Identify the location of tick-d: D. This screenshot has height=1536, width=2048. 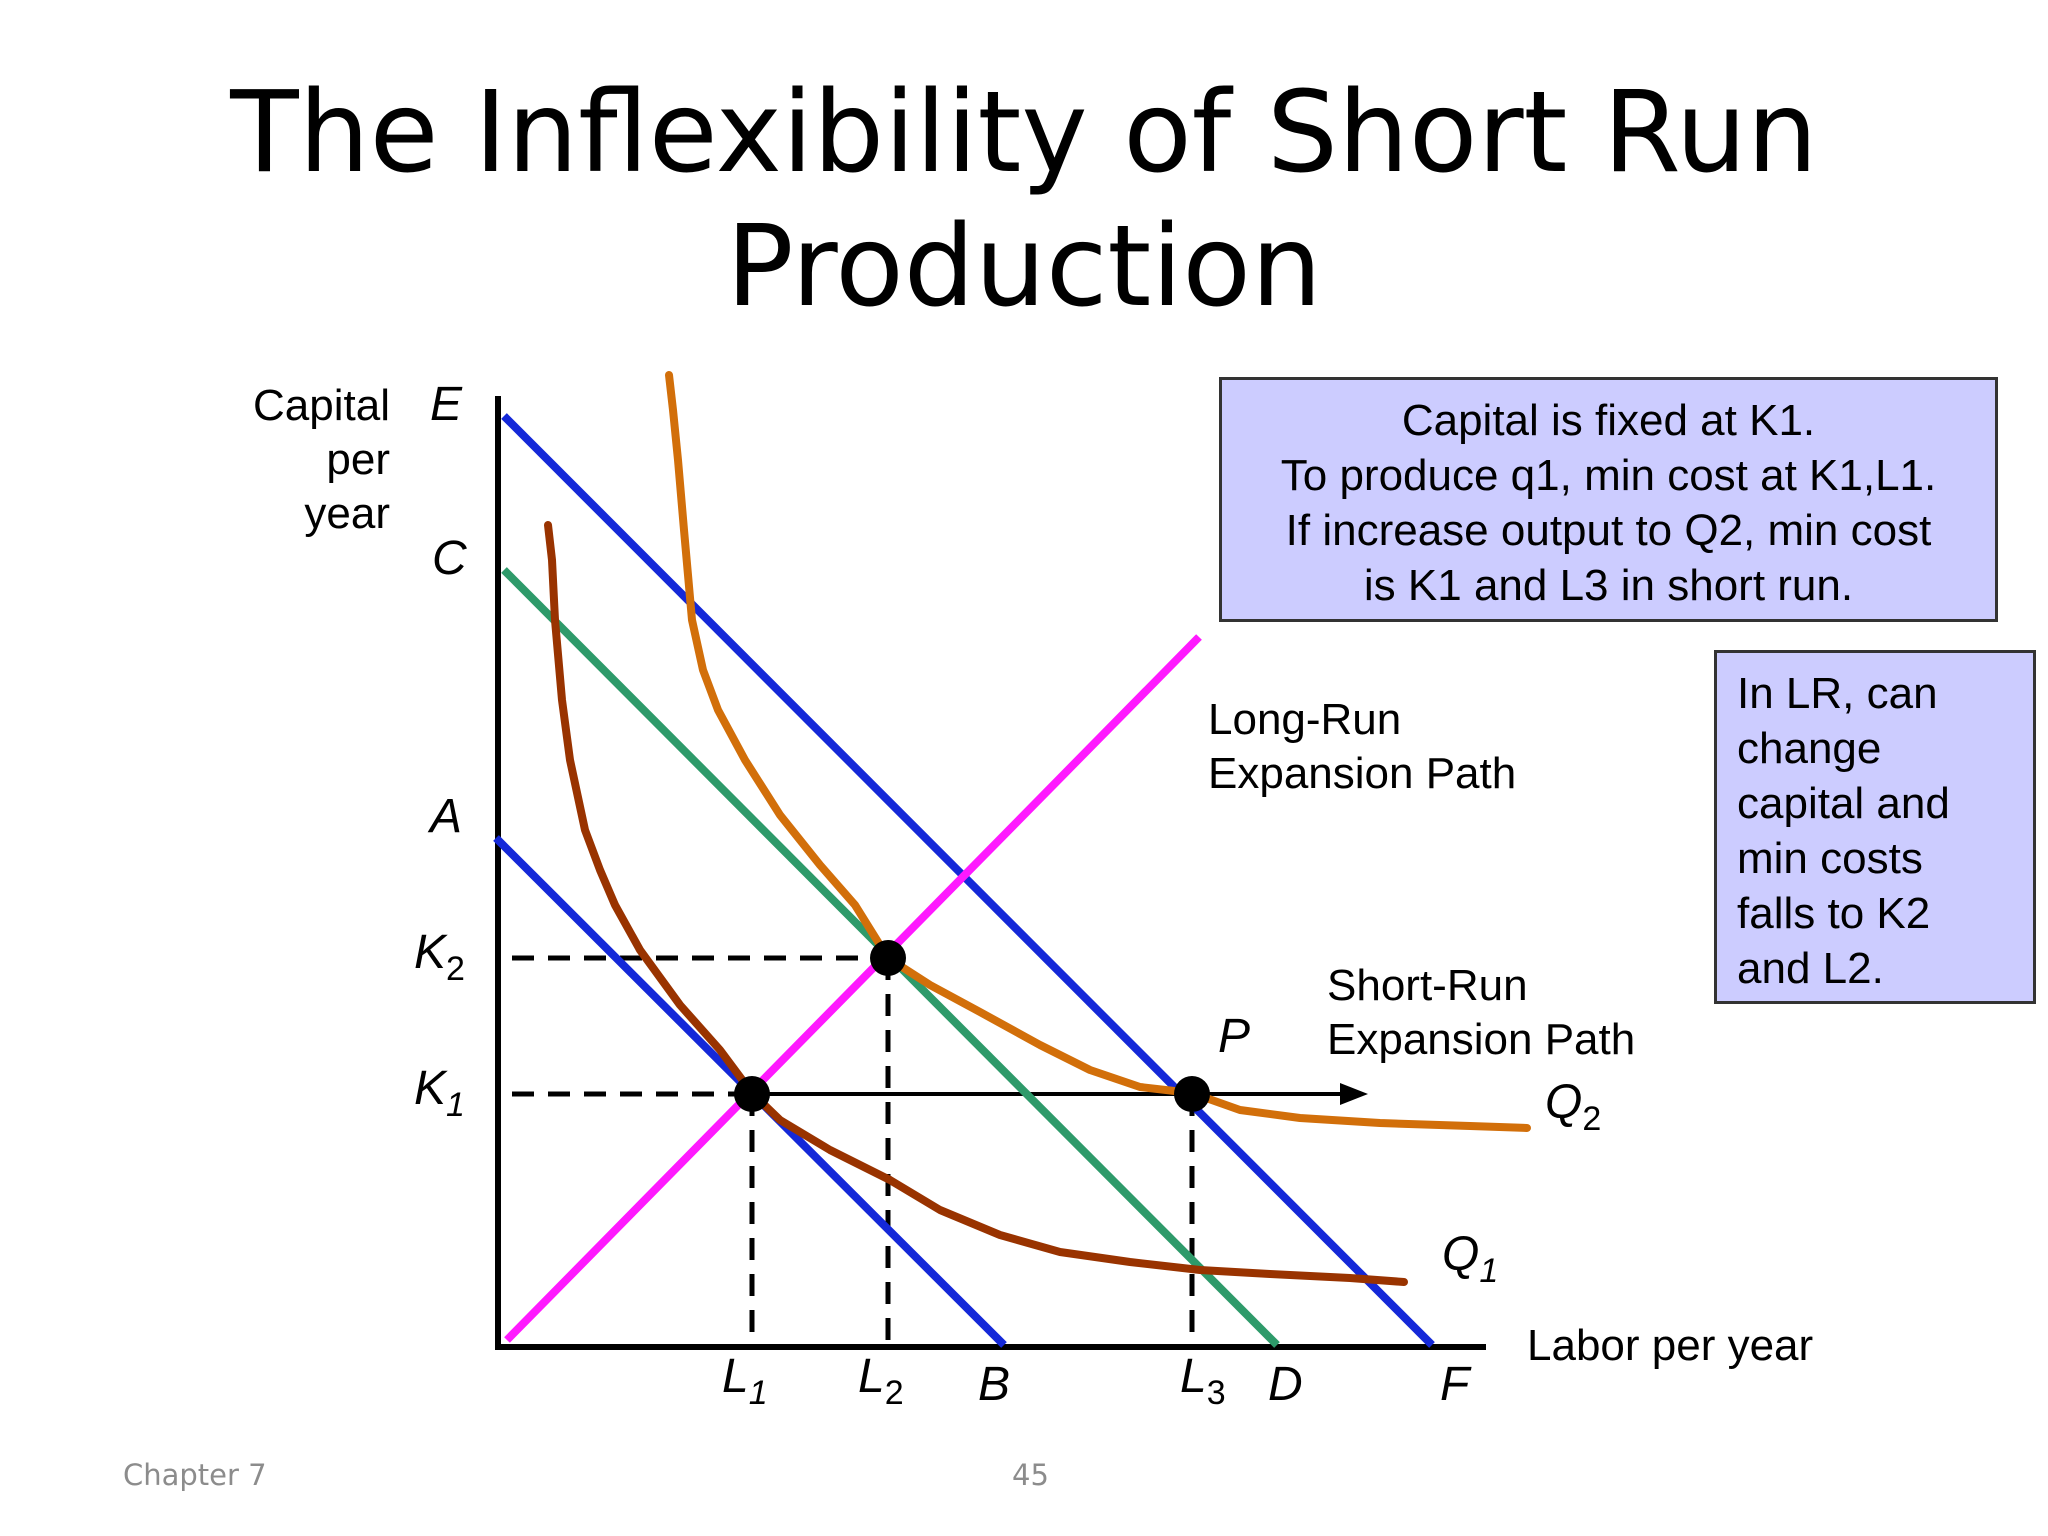
(1285, 1384).